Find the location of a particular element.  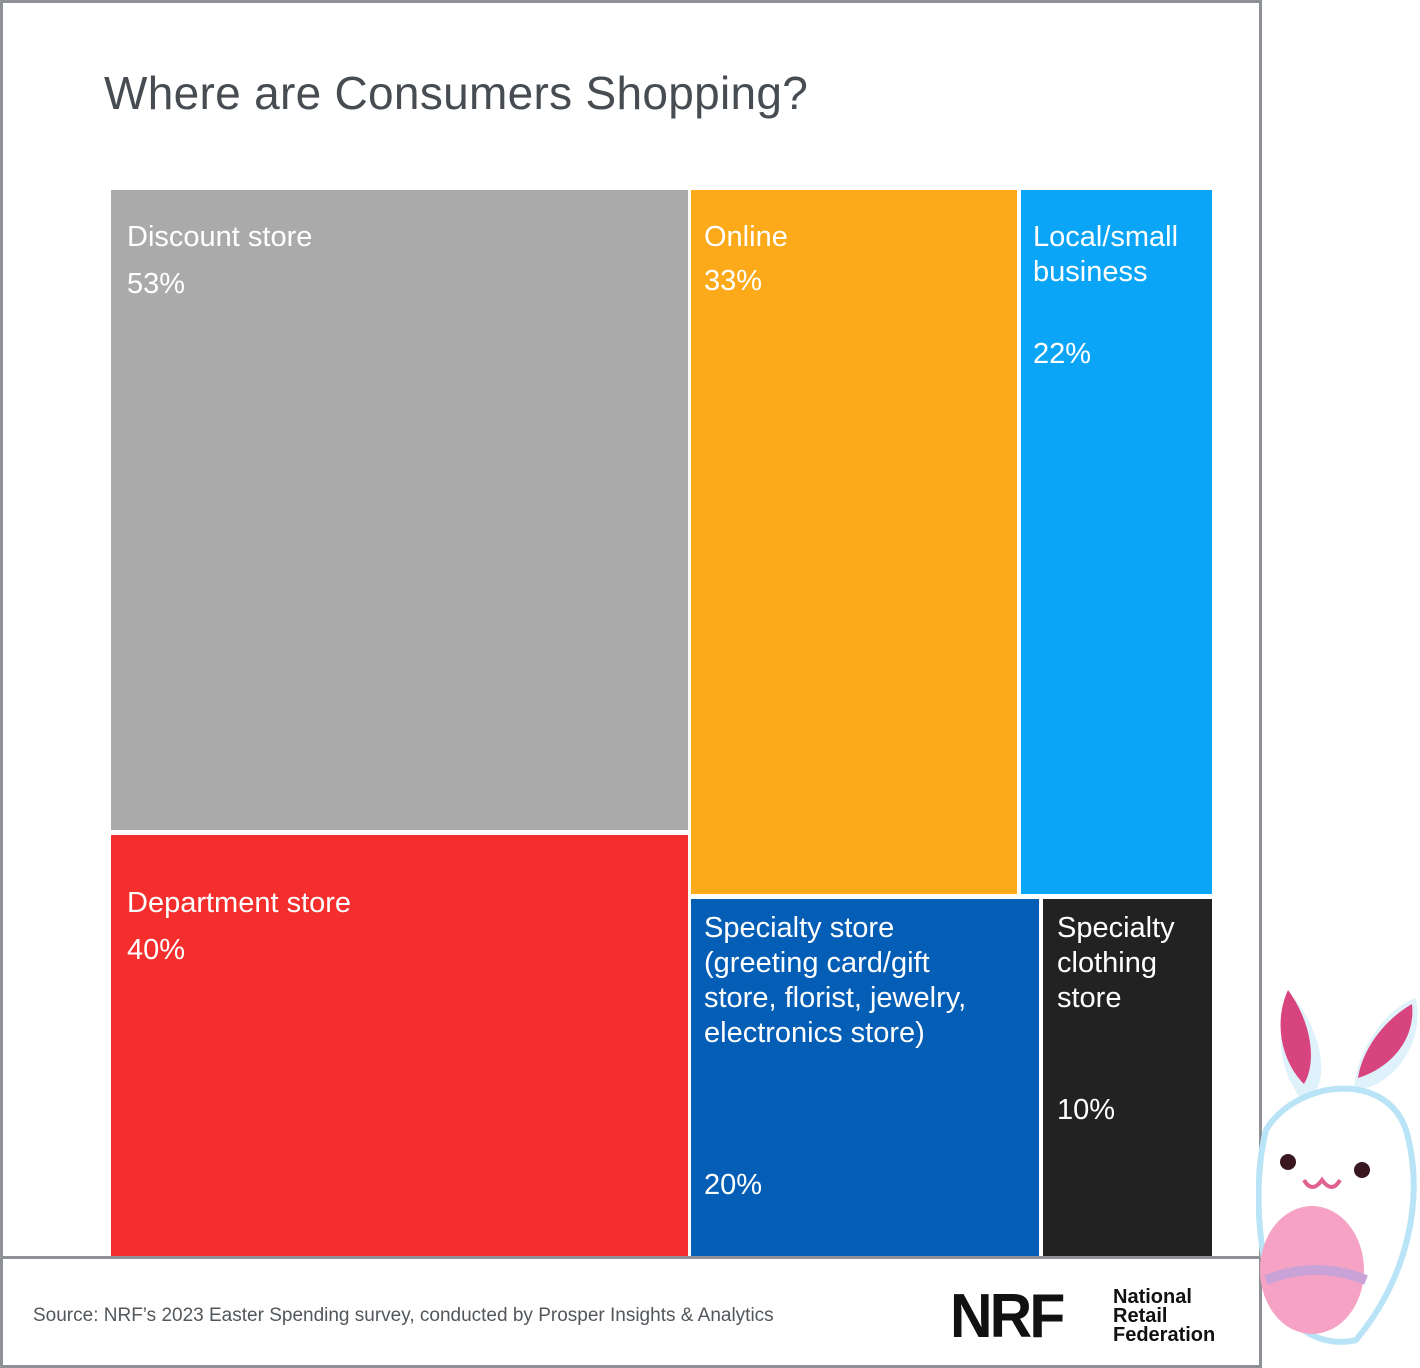

tile-label-specialty: Specialty clothing store is located at coordinates (1116, 963).